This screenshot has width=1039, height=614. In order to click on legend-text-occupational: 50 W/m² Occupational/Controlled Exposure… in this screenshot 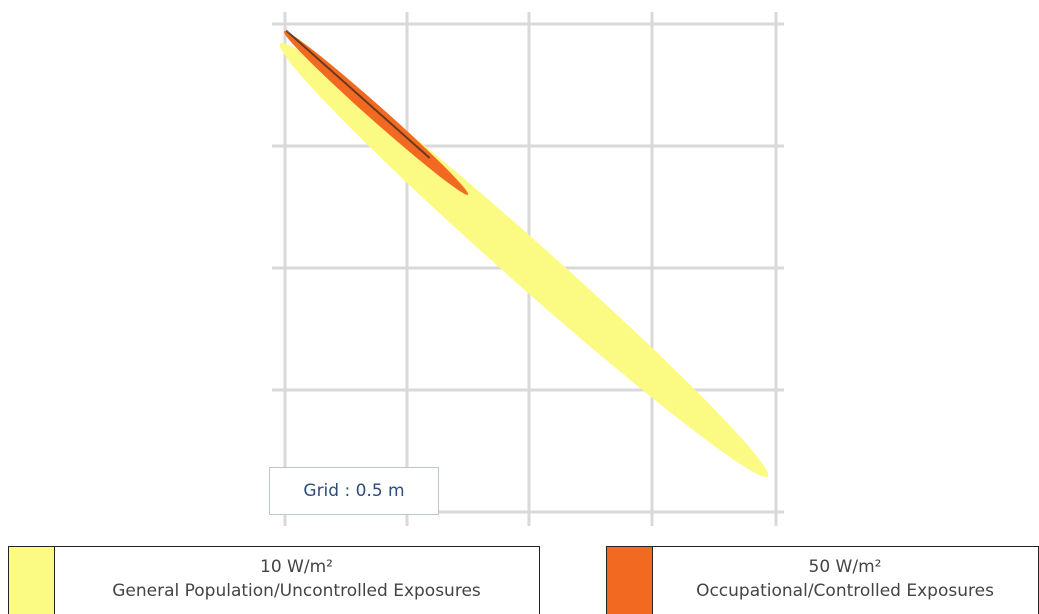, I will do `click(845, 579)`.